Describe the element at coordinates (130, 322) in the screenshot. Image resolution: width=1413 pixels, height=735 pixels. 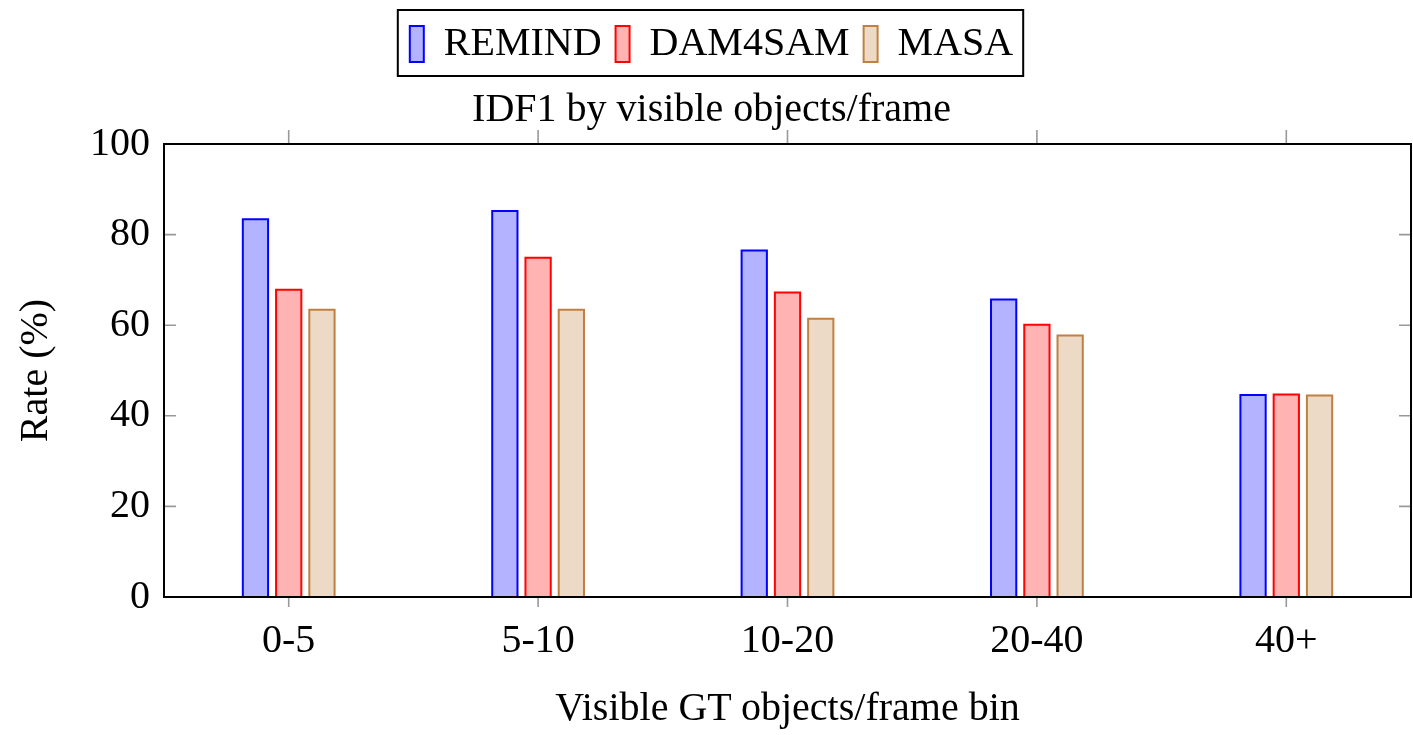
I see `y-tick-label: 60` at that location.